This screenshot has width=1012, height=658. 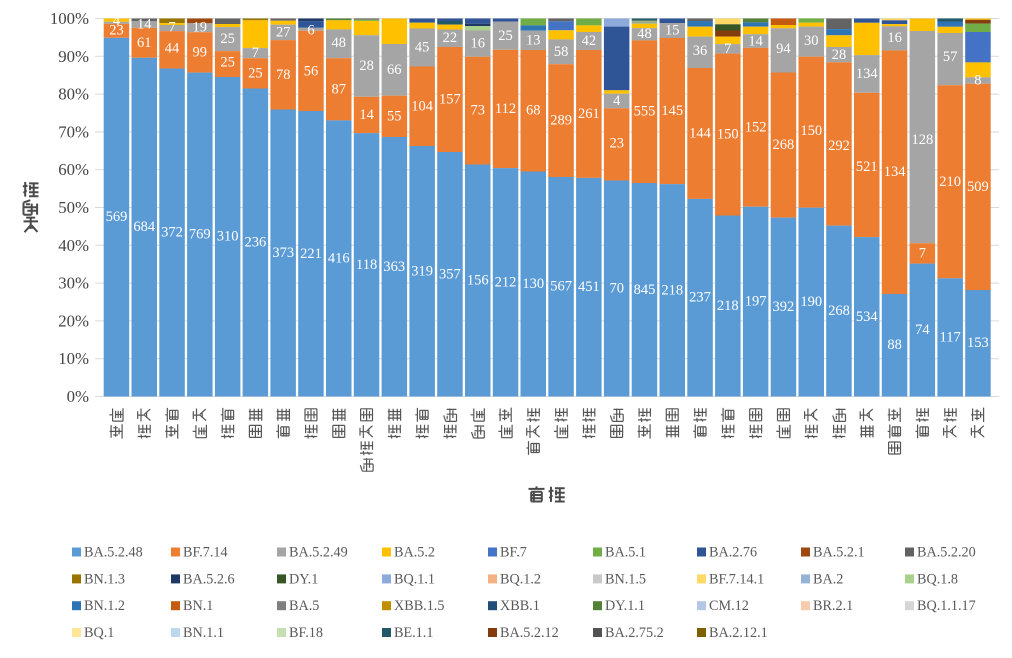 What do you see at coordinates (339, 259) in the screenshot?
I see `svg-text: 416` at bounding box center [339, 259].